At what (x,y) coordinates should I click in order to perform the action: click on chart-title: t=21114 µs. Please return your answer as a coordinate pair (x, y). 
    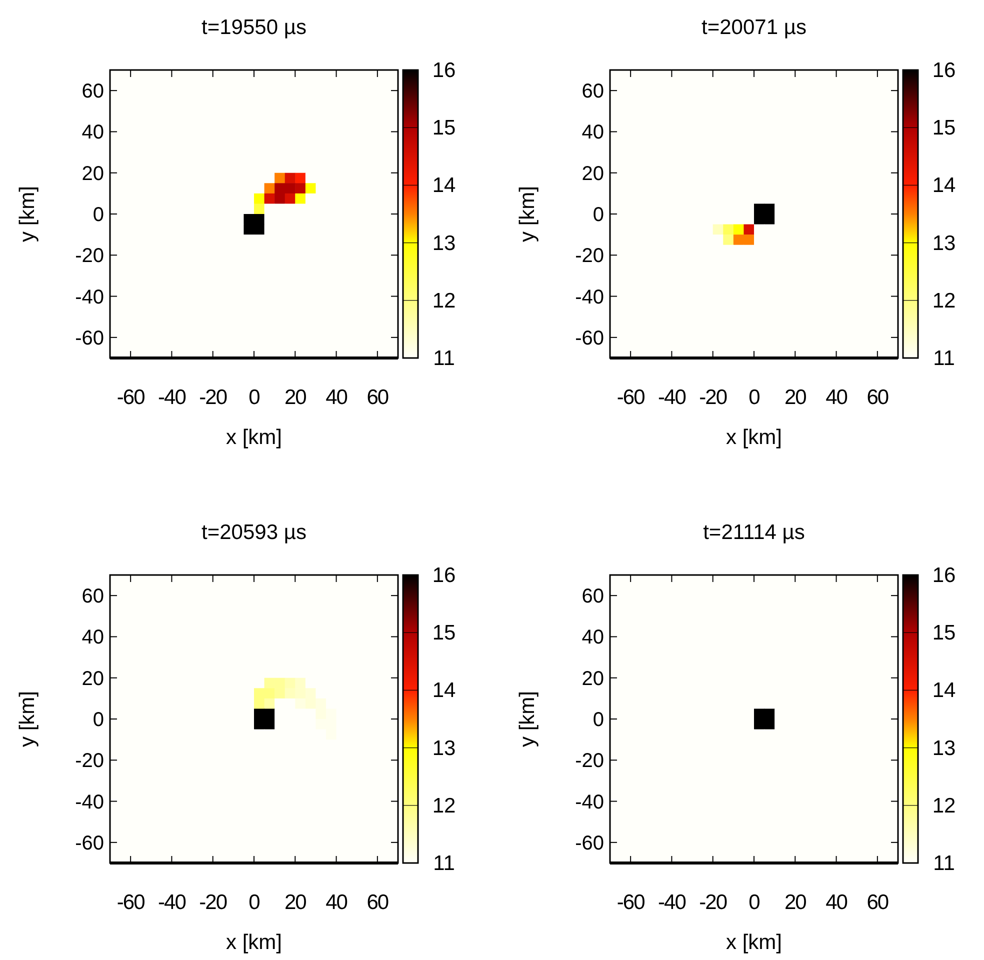
    Looking at the image, I should click on (754, 532).